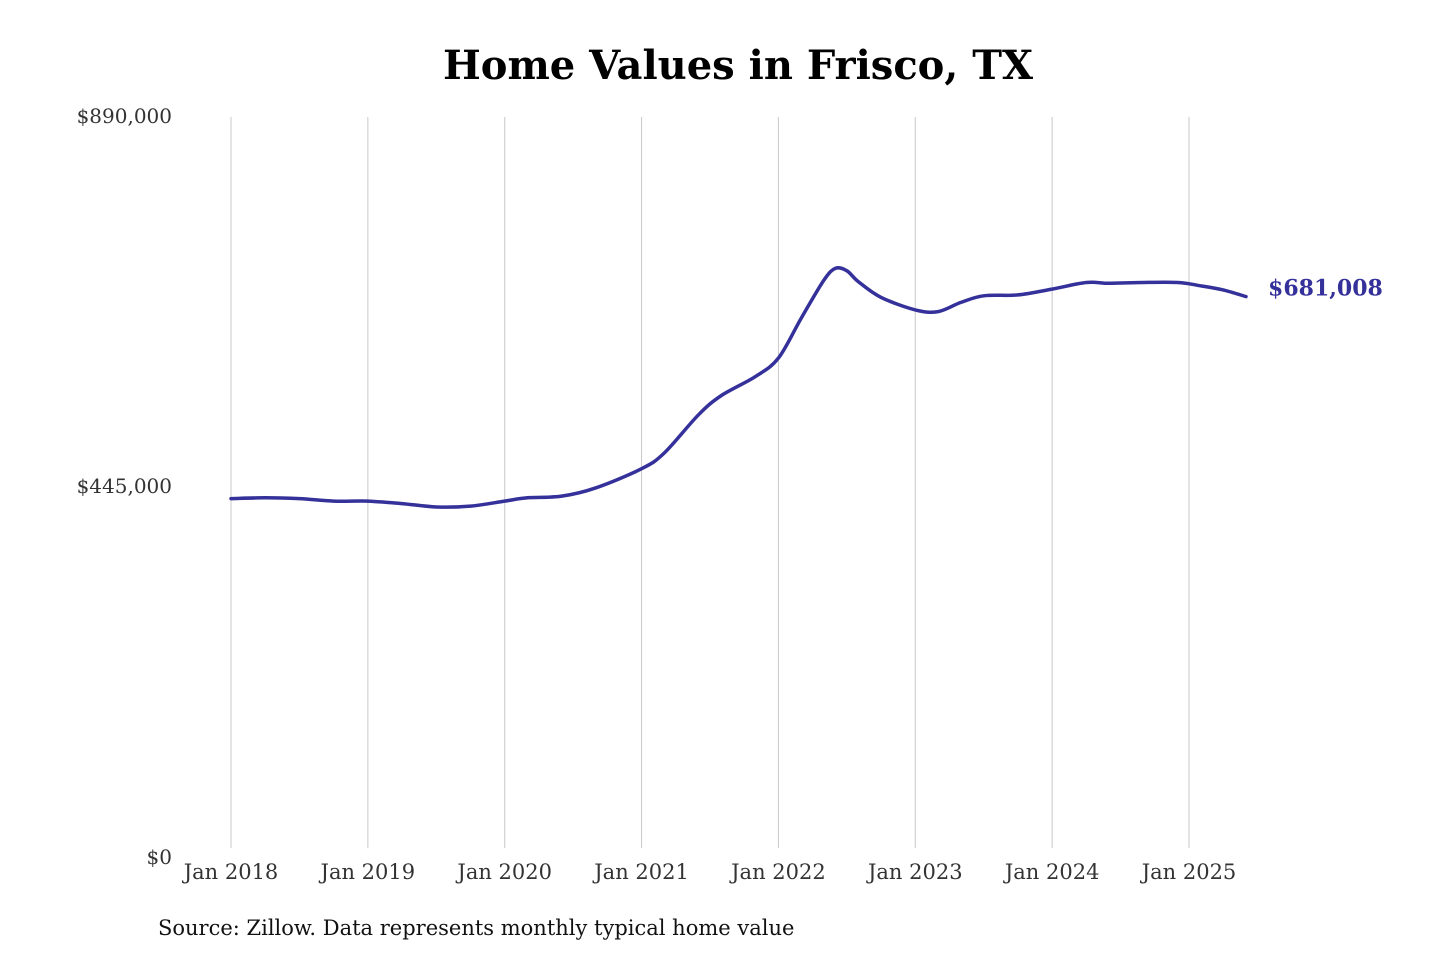  What do you see at coordinates (1325, 289) in the screenshot?
I see `end-value-label: $681,008` at bounding box center [1325, 289].